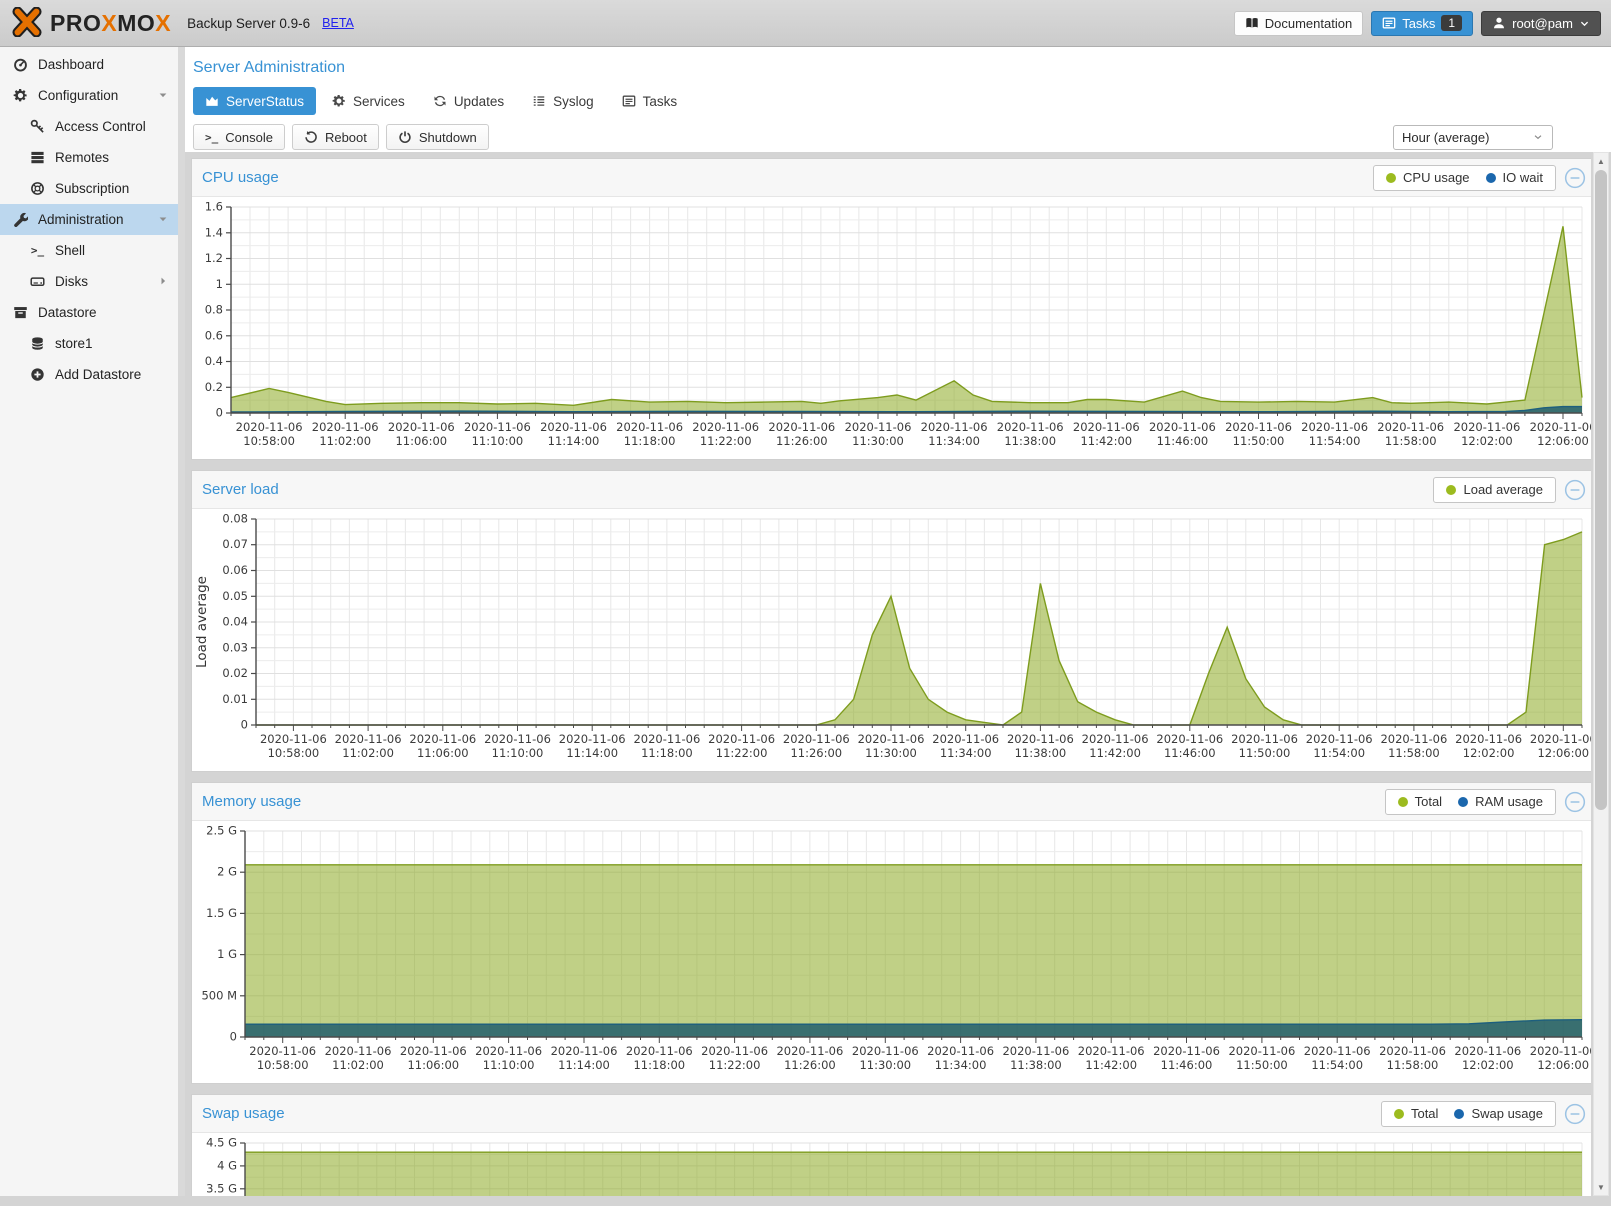 This screenshot has width=1611, height=1206. I want to click on svg-text: 3.5 G, so click(221, 1188).